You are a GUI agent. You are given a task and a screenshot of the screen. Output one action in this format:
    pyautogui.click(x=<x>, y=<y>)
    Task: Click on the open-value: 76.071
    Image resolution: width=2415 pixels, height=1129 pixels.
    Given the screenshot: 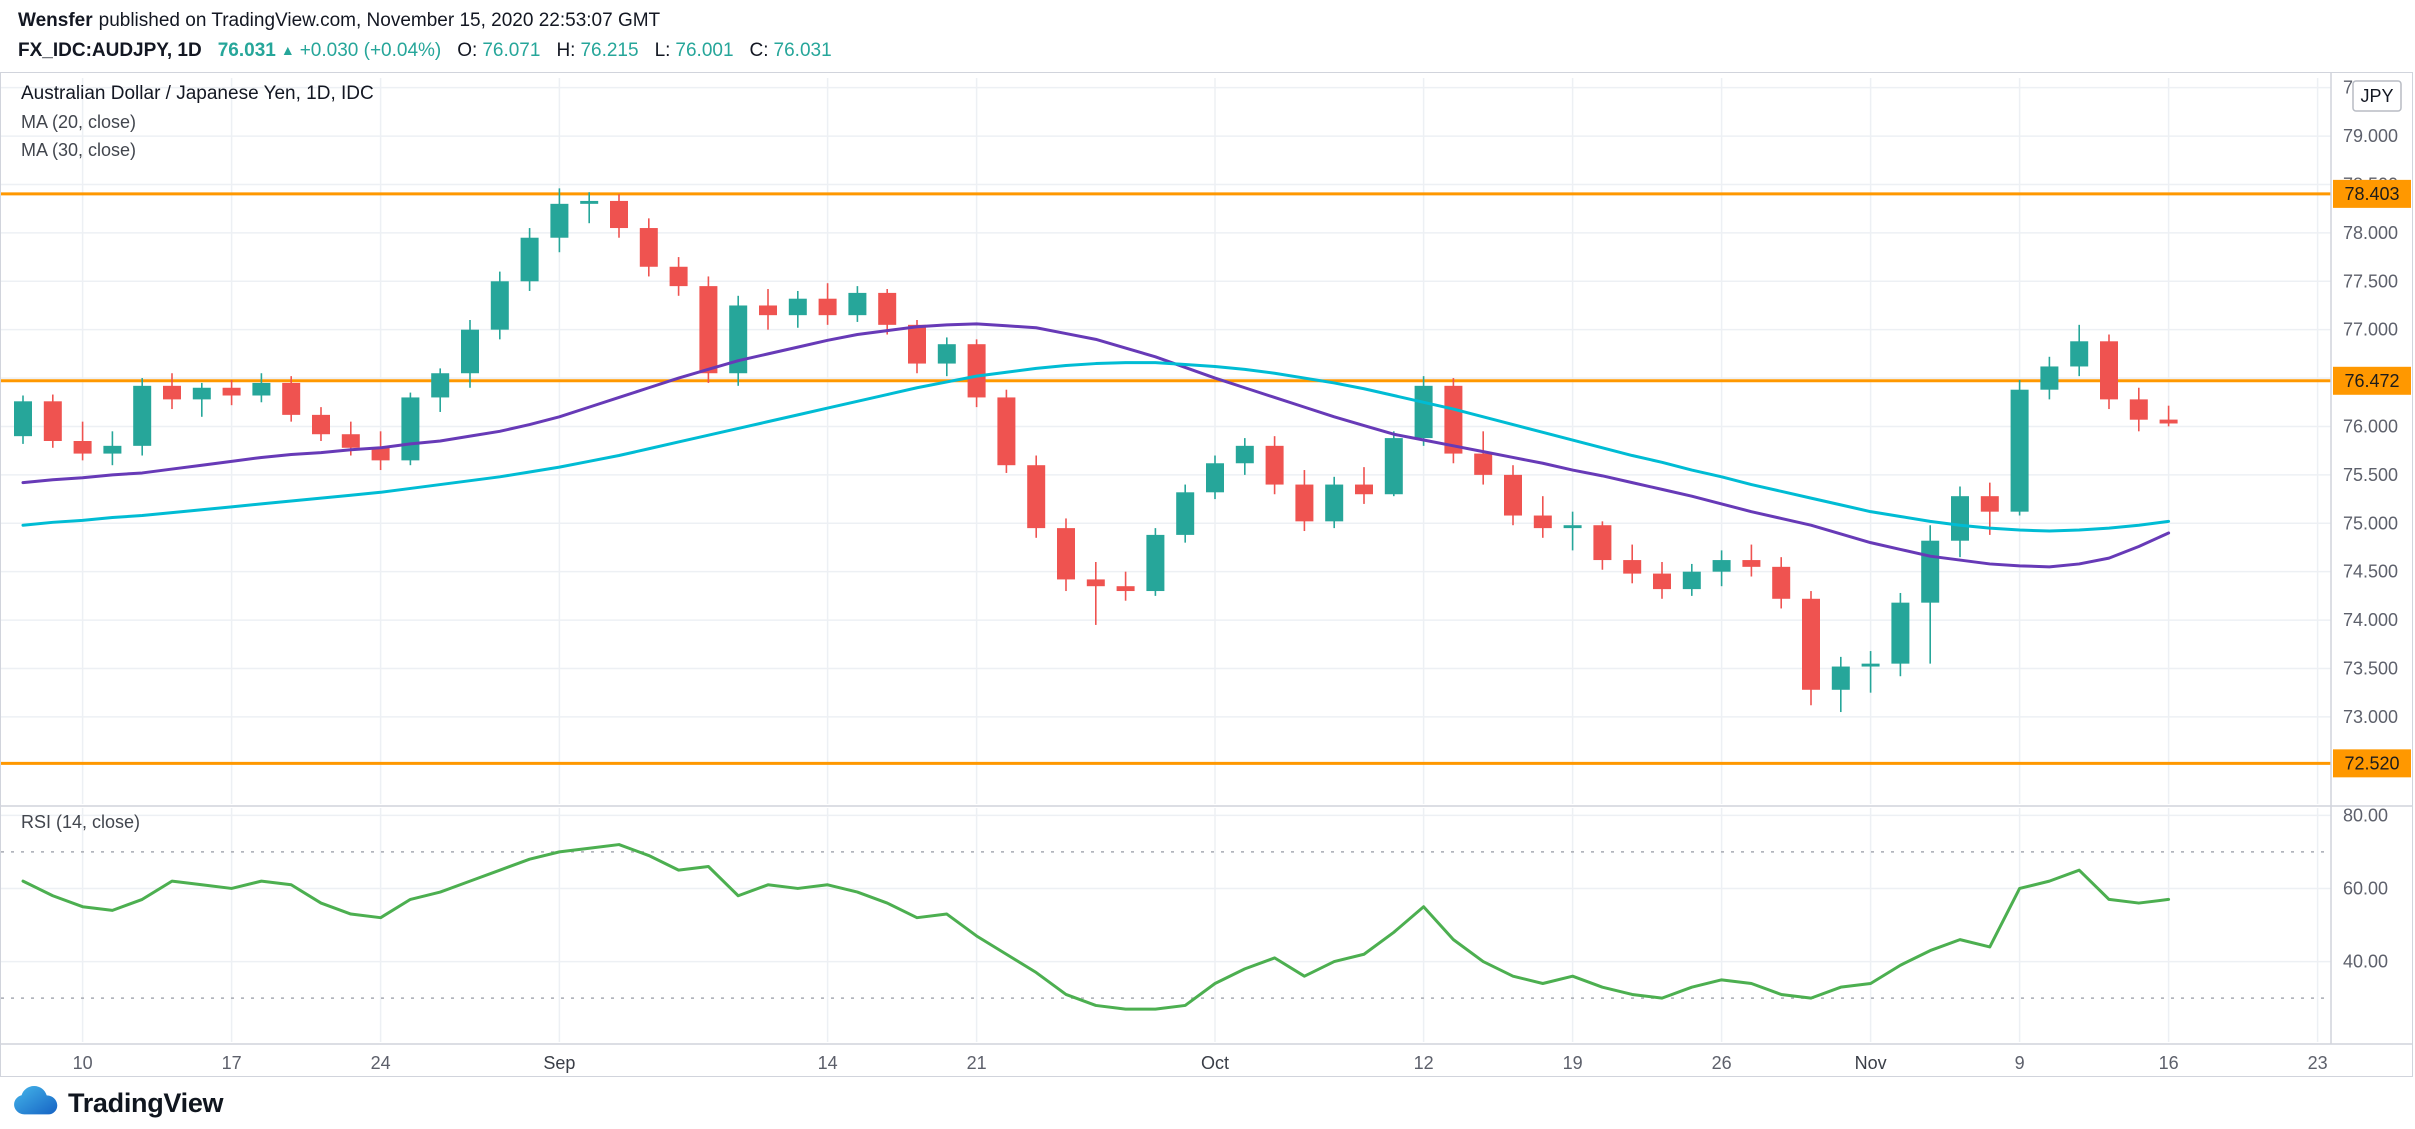 What is the action you would take?
    pyautogui.click(x=511, y=50)
    